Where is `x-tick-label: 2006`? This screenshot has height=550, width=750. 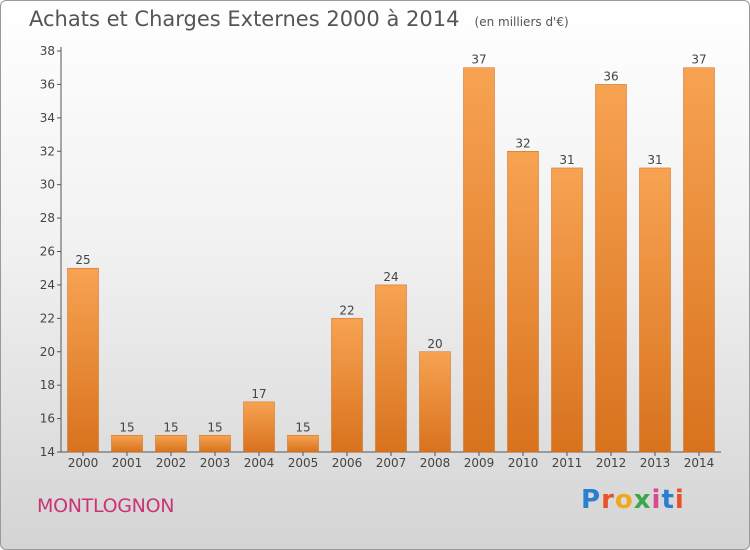 x-tick-label: 2006 is located at coordinates (347, 463).